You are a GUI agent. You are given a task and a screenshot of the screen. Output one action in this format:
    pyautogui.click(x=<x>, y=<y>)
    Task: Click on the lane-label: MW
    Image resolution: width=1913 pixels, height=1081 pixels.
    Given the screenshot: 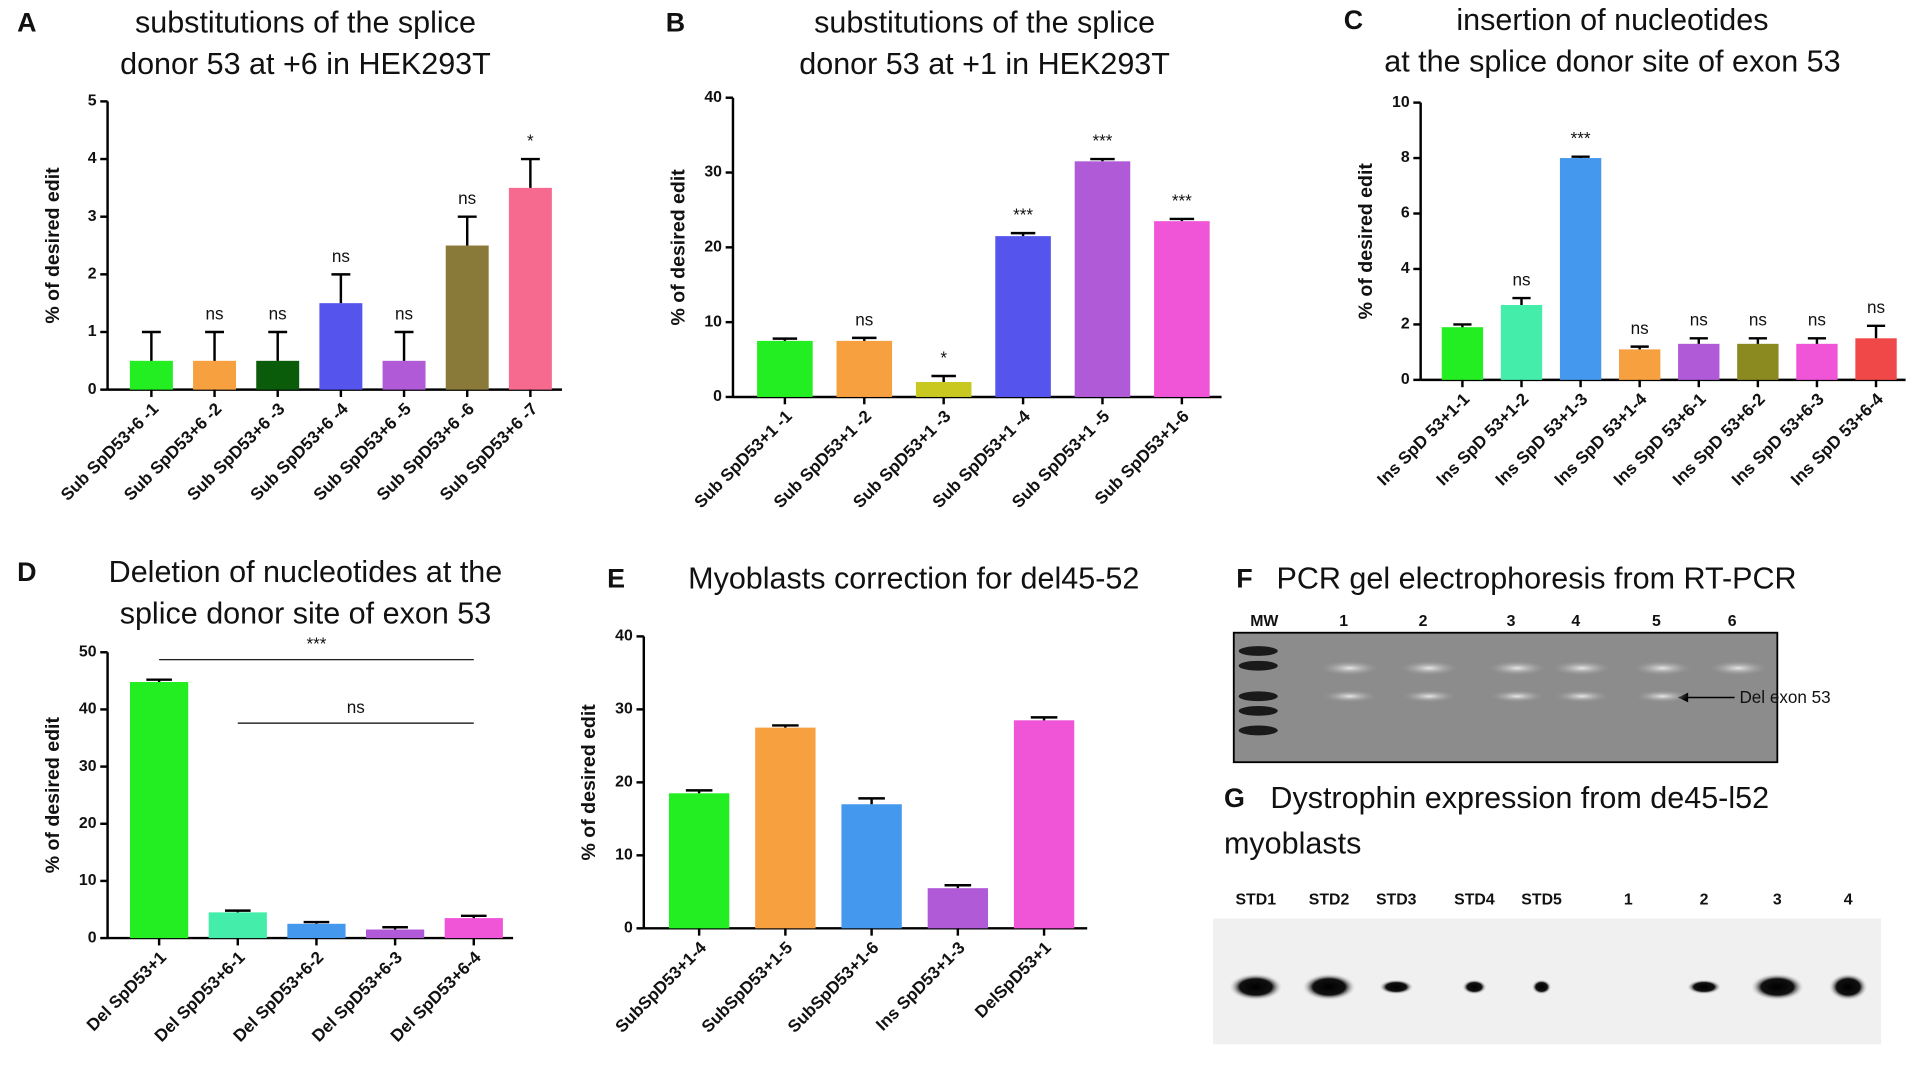 What is the action you would take?
    pyautogui.click(x=1264, y=621)
    